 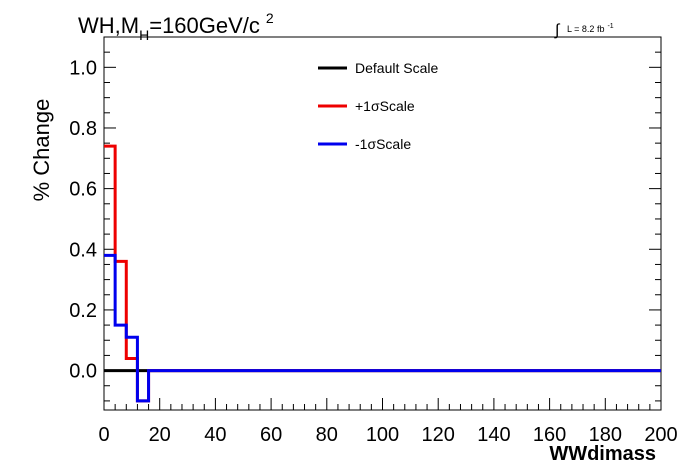 What do you see at coordinates (83, 250) in the screenshot?
I see `y-tick-label: 0.4` at bounding box center [83, 250].